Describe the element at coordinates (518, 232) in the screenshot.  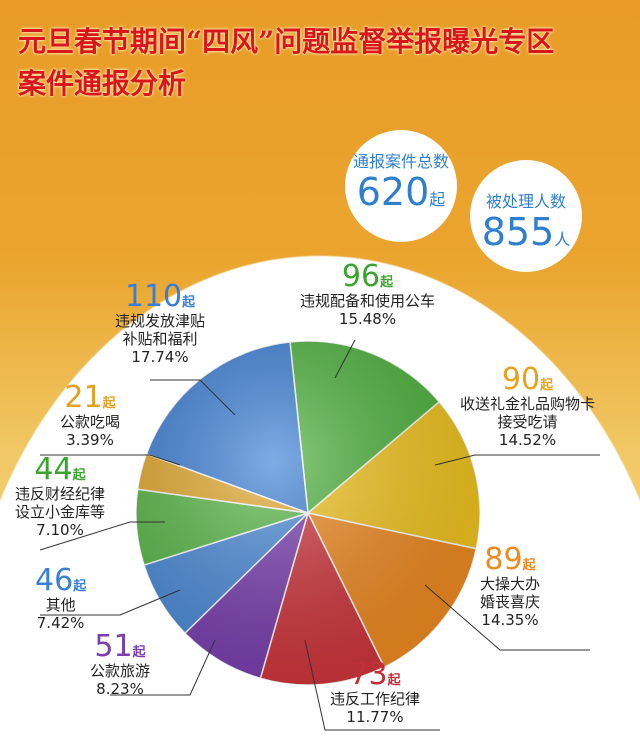
I see `people-value: 855` at that location.